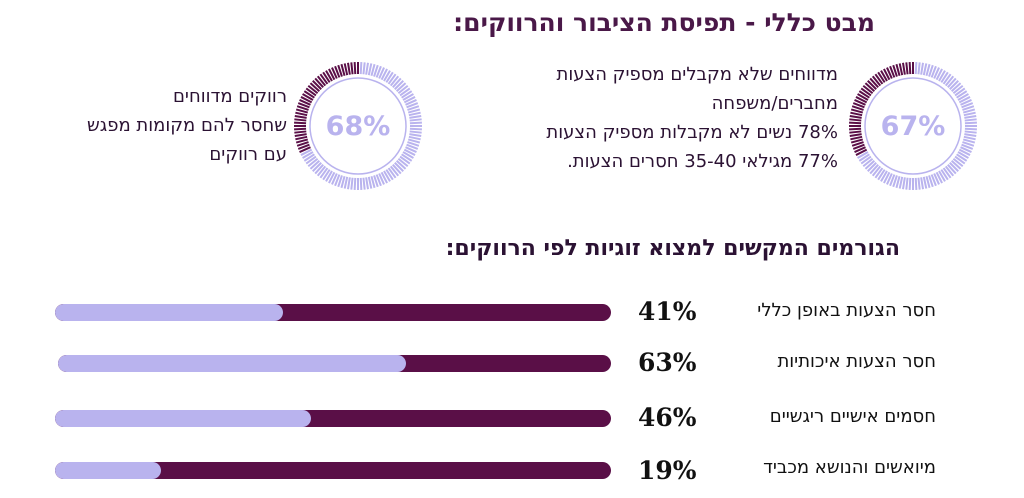 Image resolution: width=1024 pixels, height=498 pixels. What do you see at coordinates (667, 362) in the screenshot?
I see `bar-value-label: 63%` at bounding box center [667, 362].